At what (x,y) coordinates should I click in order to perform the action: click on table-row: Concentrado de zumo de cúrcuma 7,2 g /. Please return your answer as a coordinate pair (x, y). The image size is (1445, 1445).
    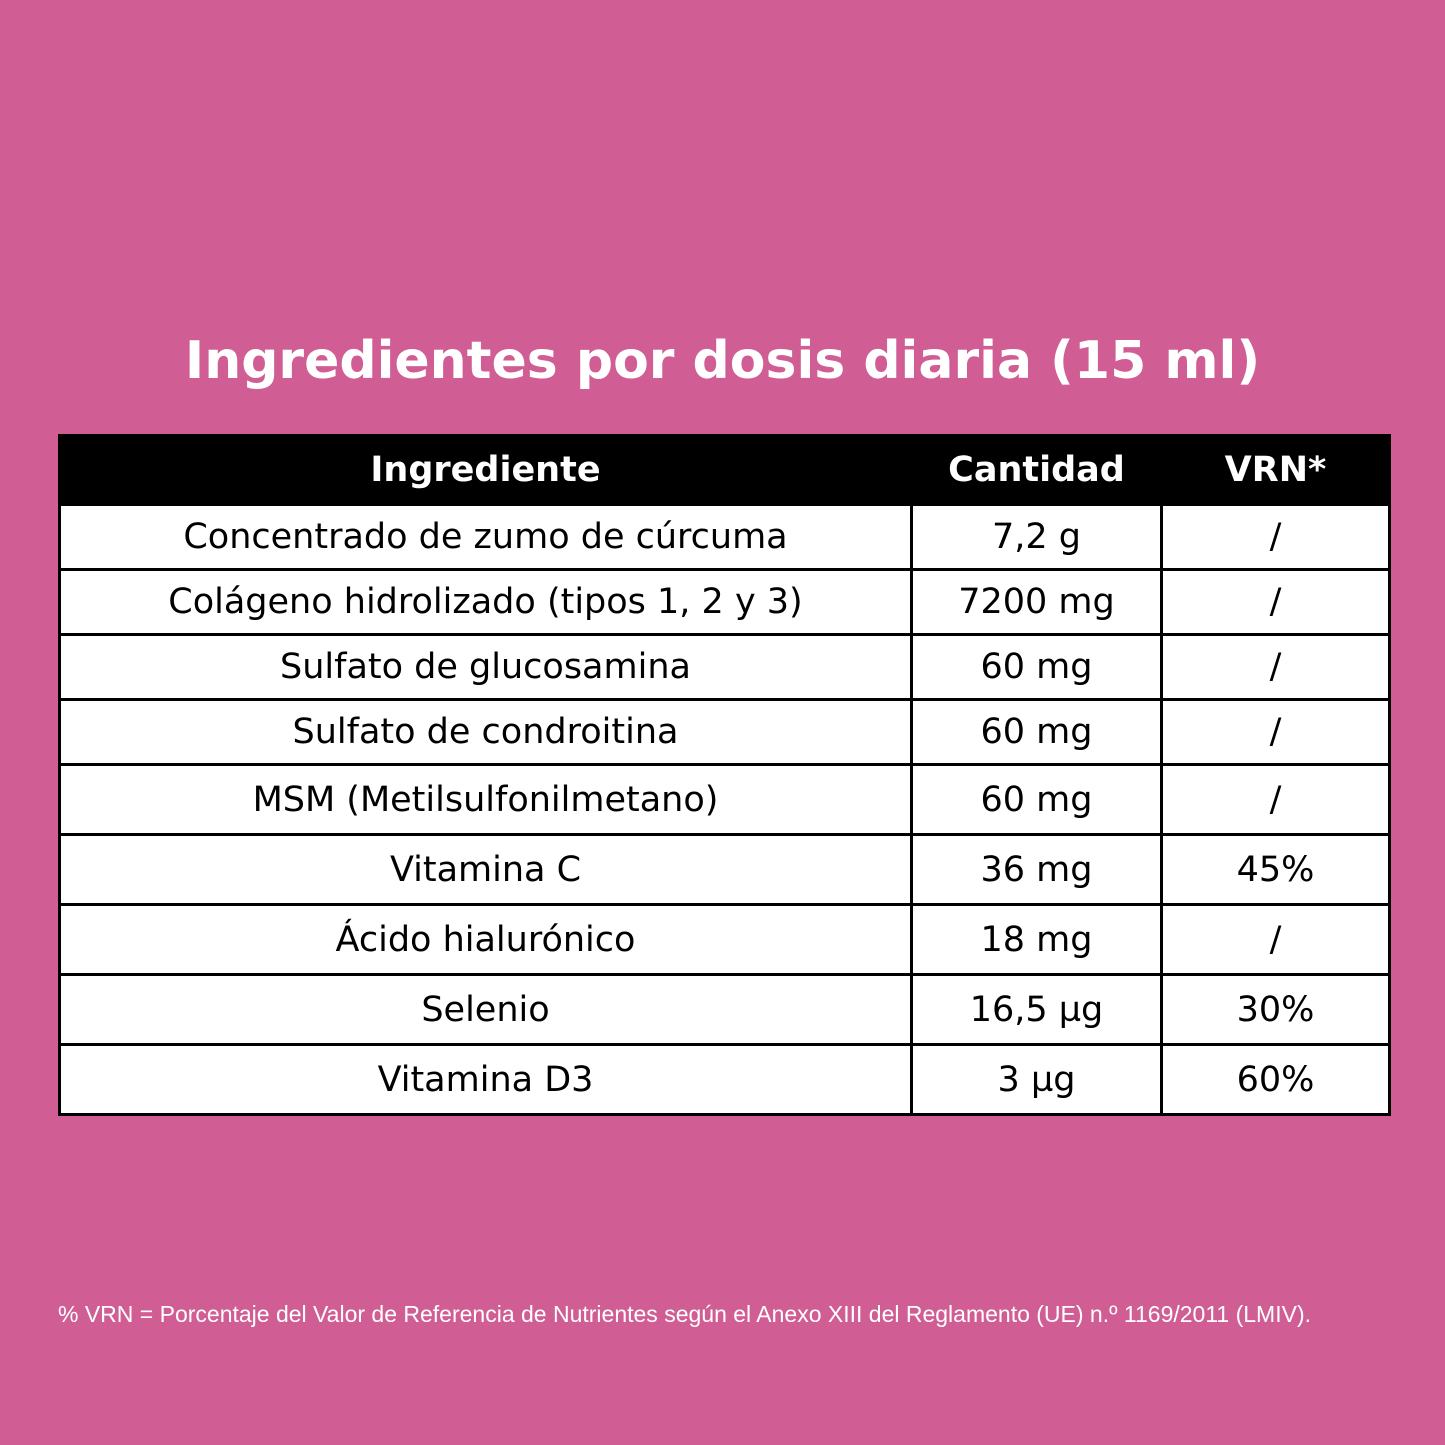
    Looking at the image, I should click on (724, 537).